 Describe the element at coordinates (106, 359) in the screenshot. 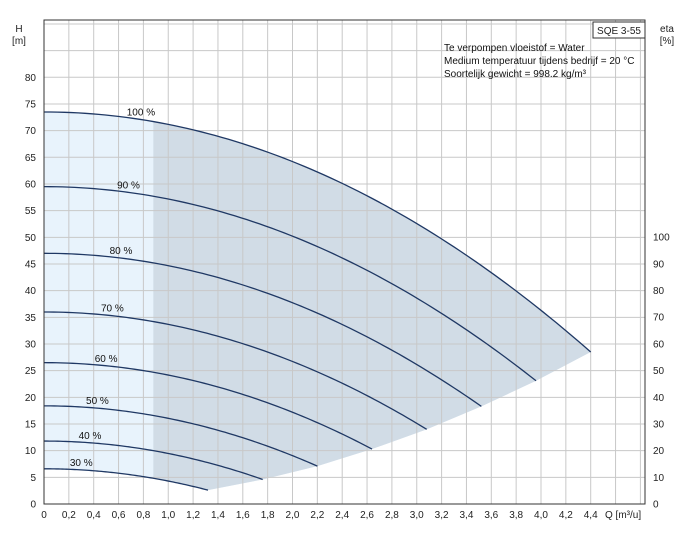

I see `curve-label: 60 %` at that location.